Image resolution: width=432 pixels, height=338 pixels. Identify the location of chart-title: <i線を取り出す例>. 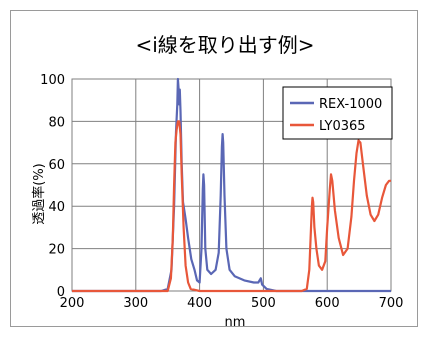
(224, 45).